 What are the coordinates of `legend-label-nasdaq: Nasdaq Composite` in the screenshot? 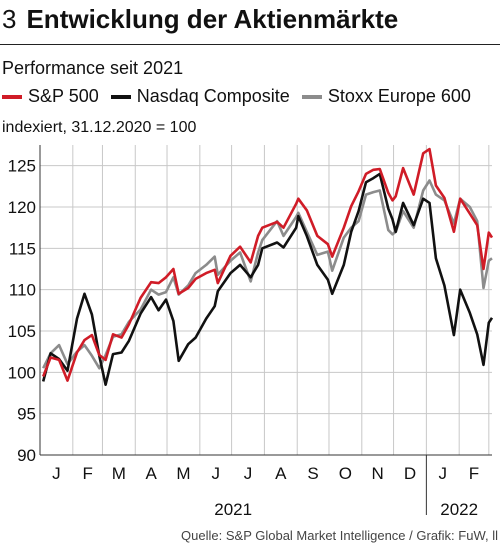 It's located at (213, 96).